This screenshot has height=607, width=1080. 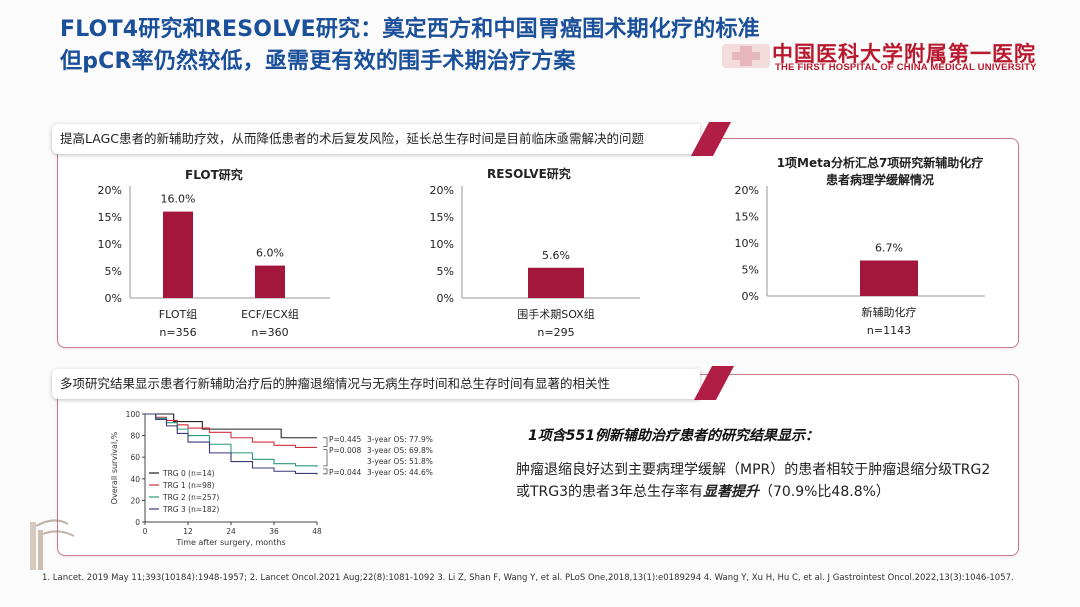 I want to click on n-label: n=295, so click(x=555, y=332).